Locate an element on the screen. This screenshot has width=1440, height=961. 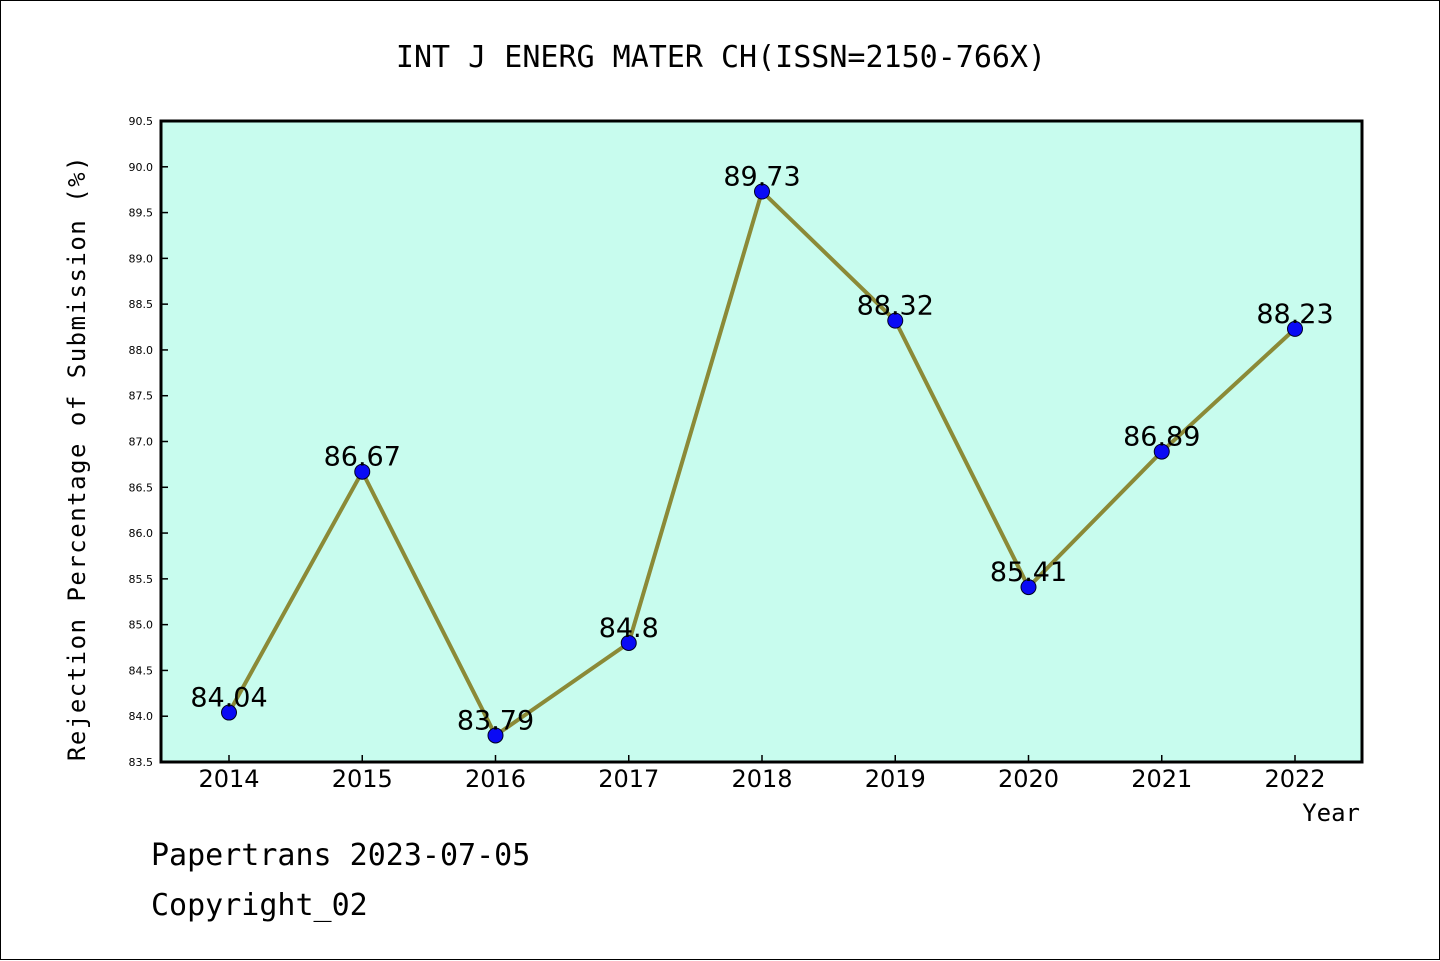
data-label: 84.04 is located at coordinates (228, 698).